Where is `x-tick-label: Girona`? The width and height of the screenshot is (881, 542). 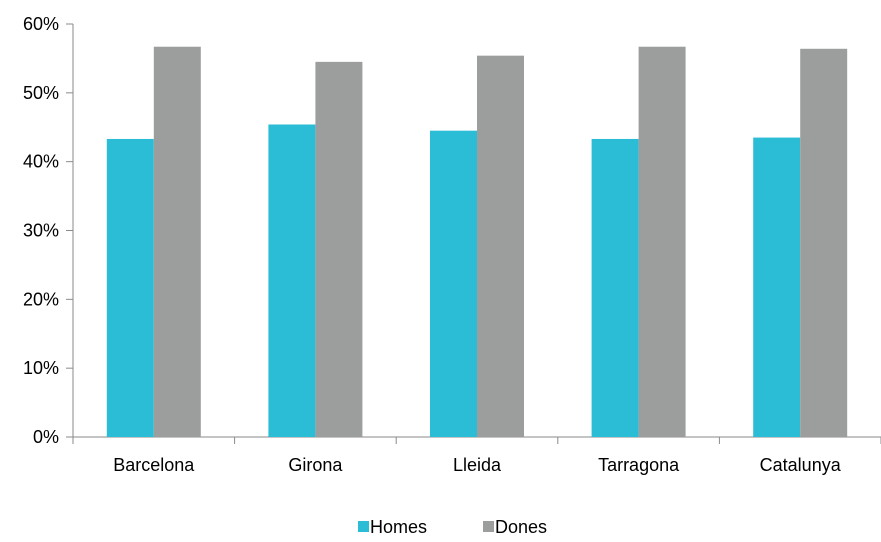 x-tick-label: Girona is located at coordinates (315, 465).